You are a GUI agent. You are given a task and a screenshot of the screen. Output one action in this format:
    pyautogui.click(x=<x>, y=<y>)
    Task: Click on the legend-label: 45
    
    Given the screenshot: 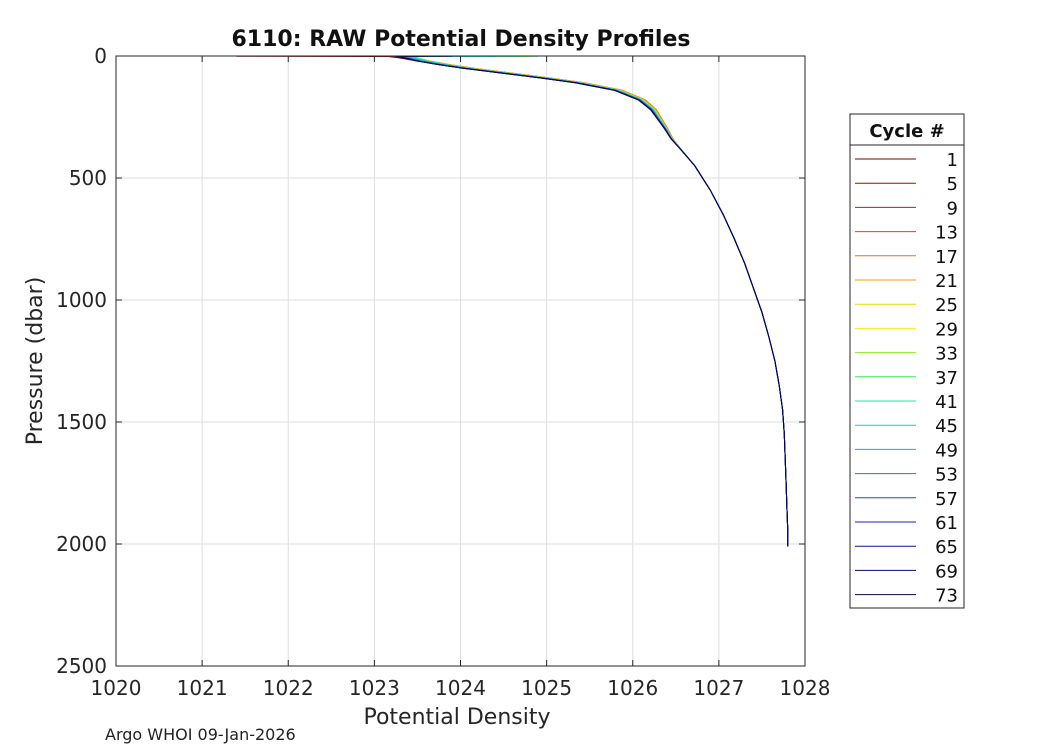 What is the action you would take?
    pyautogui.click(x=946, y=426)
    